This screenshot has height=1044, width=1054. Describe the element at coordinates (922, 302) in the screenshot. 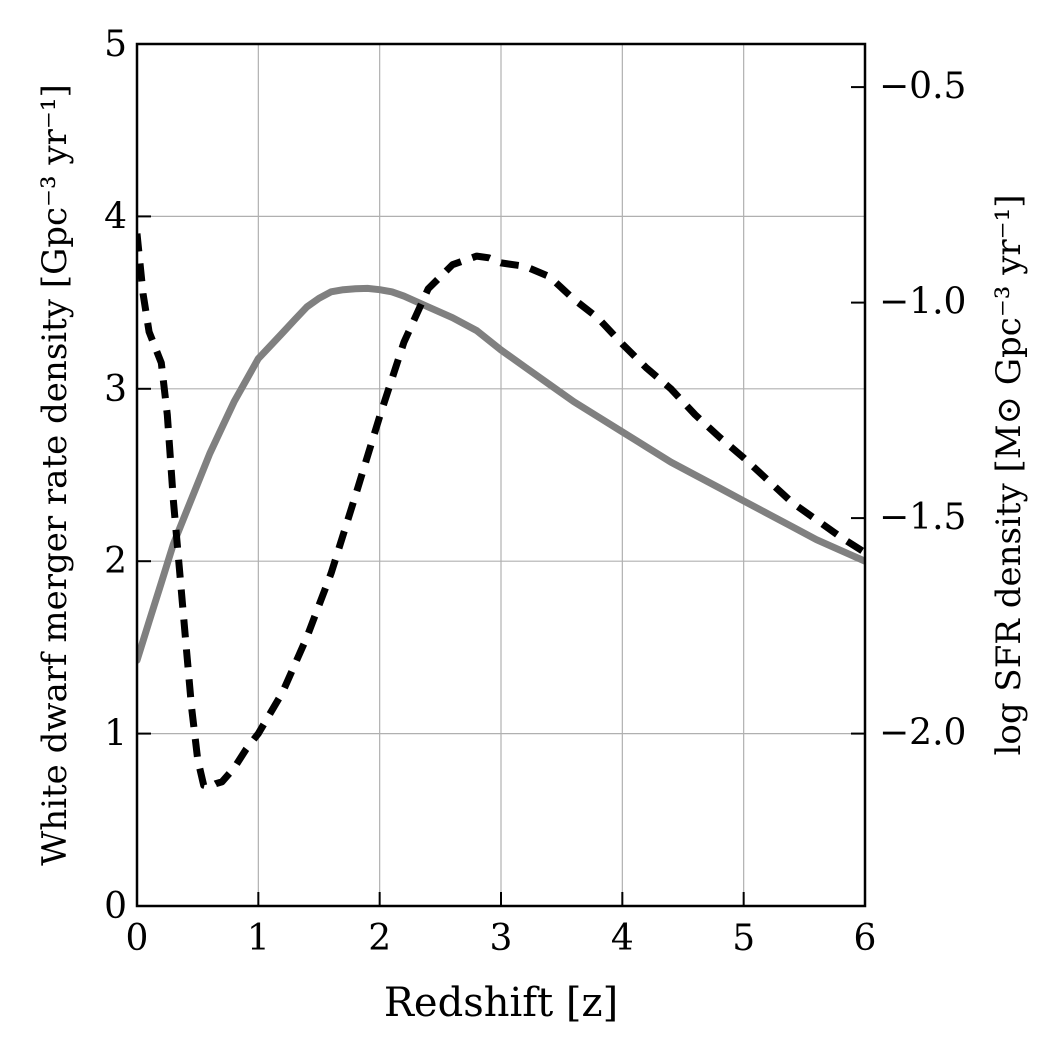

I see `y-right-tick-label-2: −1.0` at that location.